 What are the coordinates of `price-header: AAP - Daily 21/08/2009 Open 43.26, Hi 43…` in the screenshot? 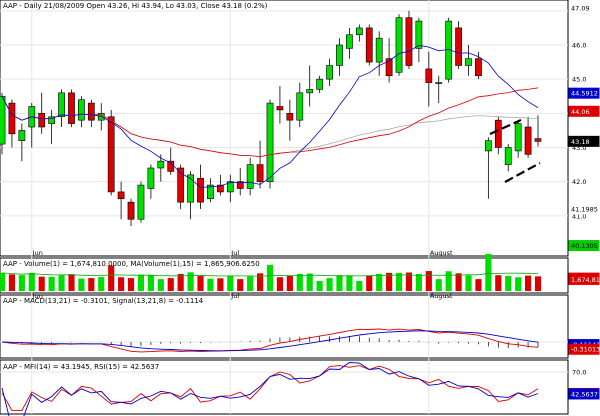 It's located at (135, 6).